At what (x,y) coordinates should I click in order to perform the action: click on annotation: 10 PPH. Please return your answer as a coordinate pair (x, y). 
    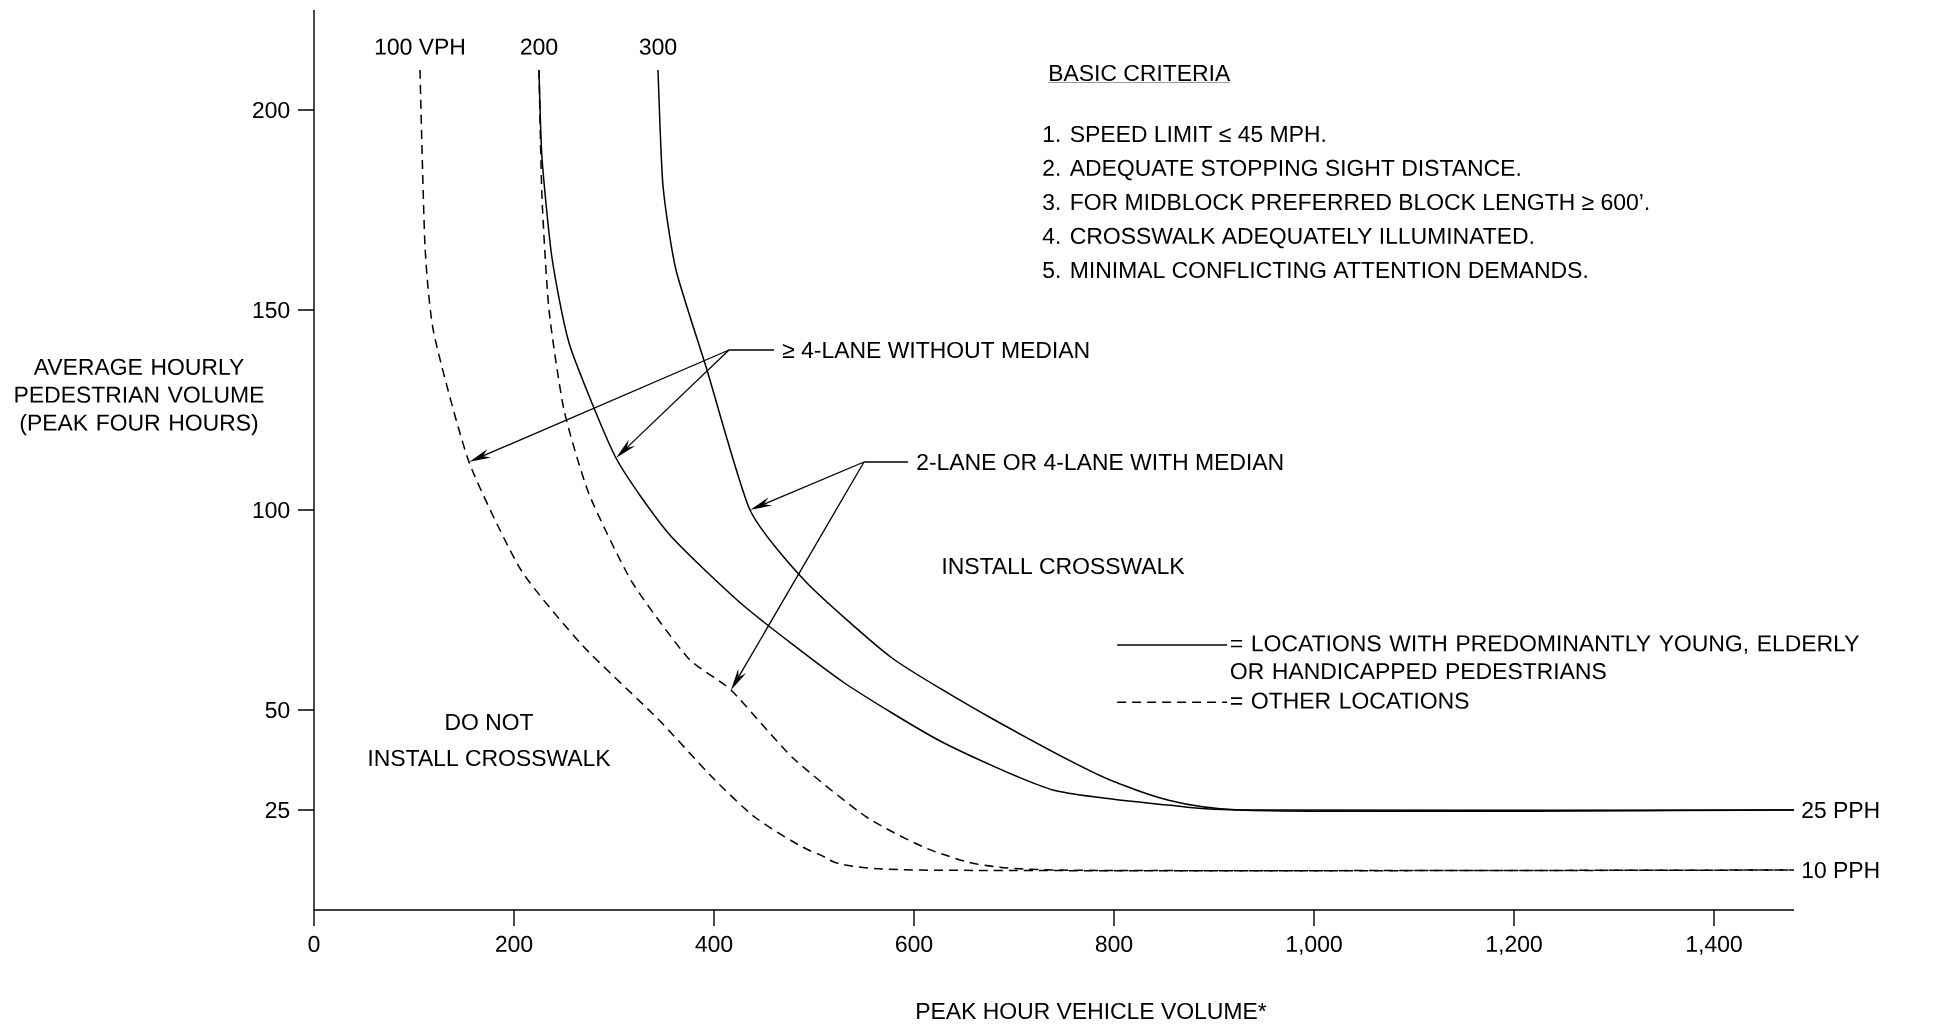
    Looking at the image, I should click on (1840, 870).